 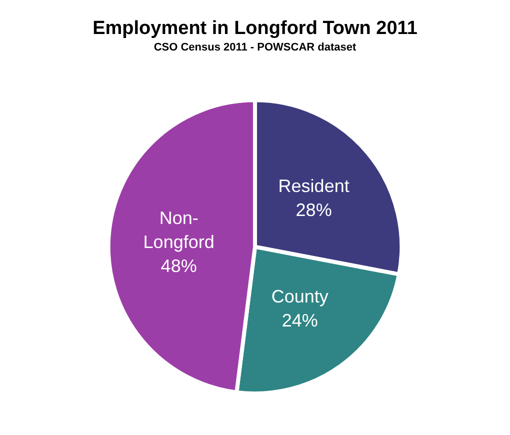 I want to click on slice-label: Resident, so click(x=314, y=186).